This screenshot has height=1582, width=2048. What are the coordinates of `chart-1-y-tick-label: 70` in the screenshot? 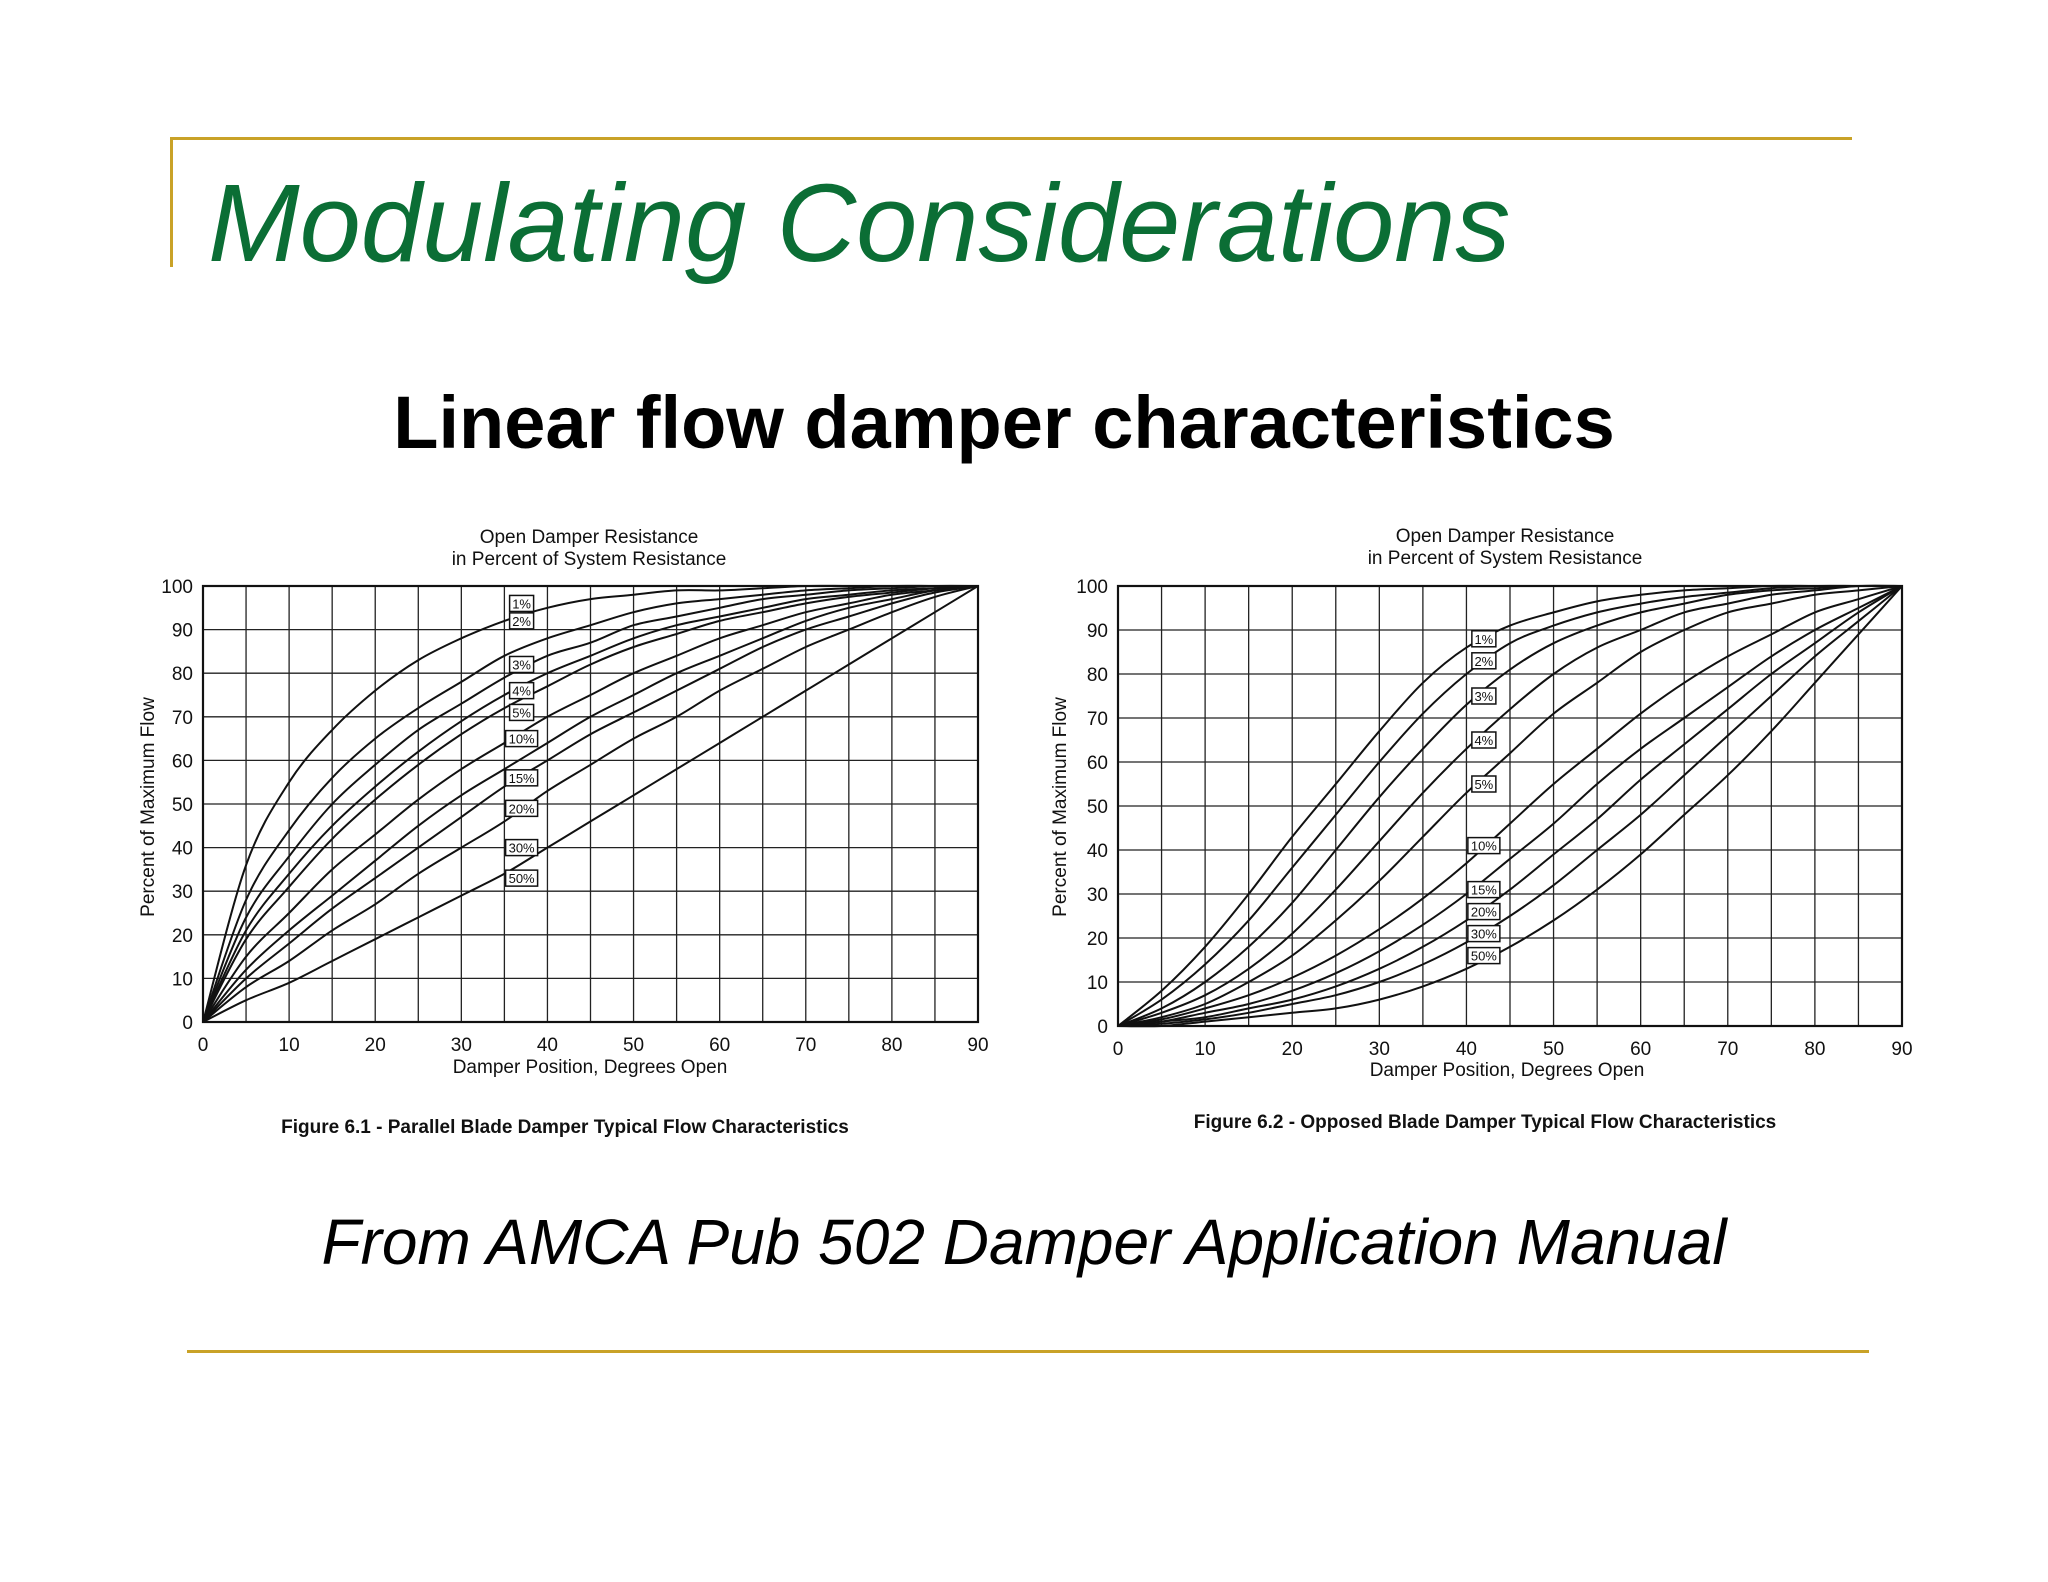 It's located at (182, 718).